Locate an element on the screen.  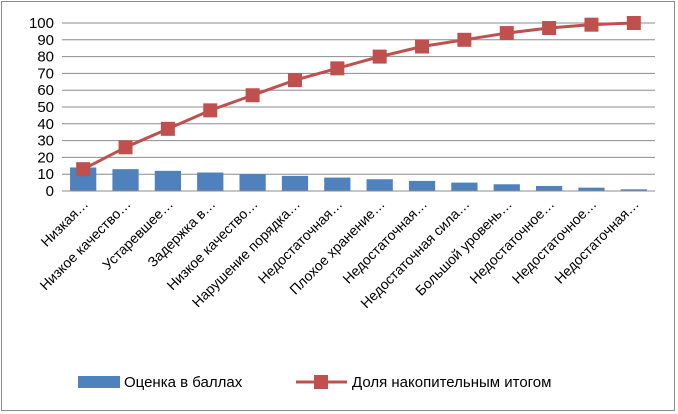
y-tick-label: 60 is located at coordinates (45, 90).